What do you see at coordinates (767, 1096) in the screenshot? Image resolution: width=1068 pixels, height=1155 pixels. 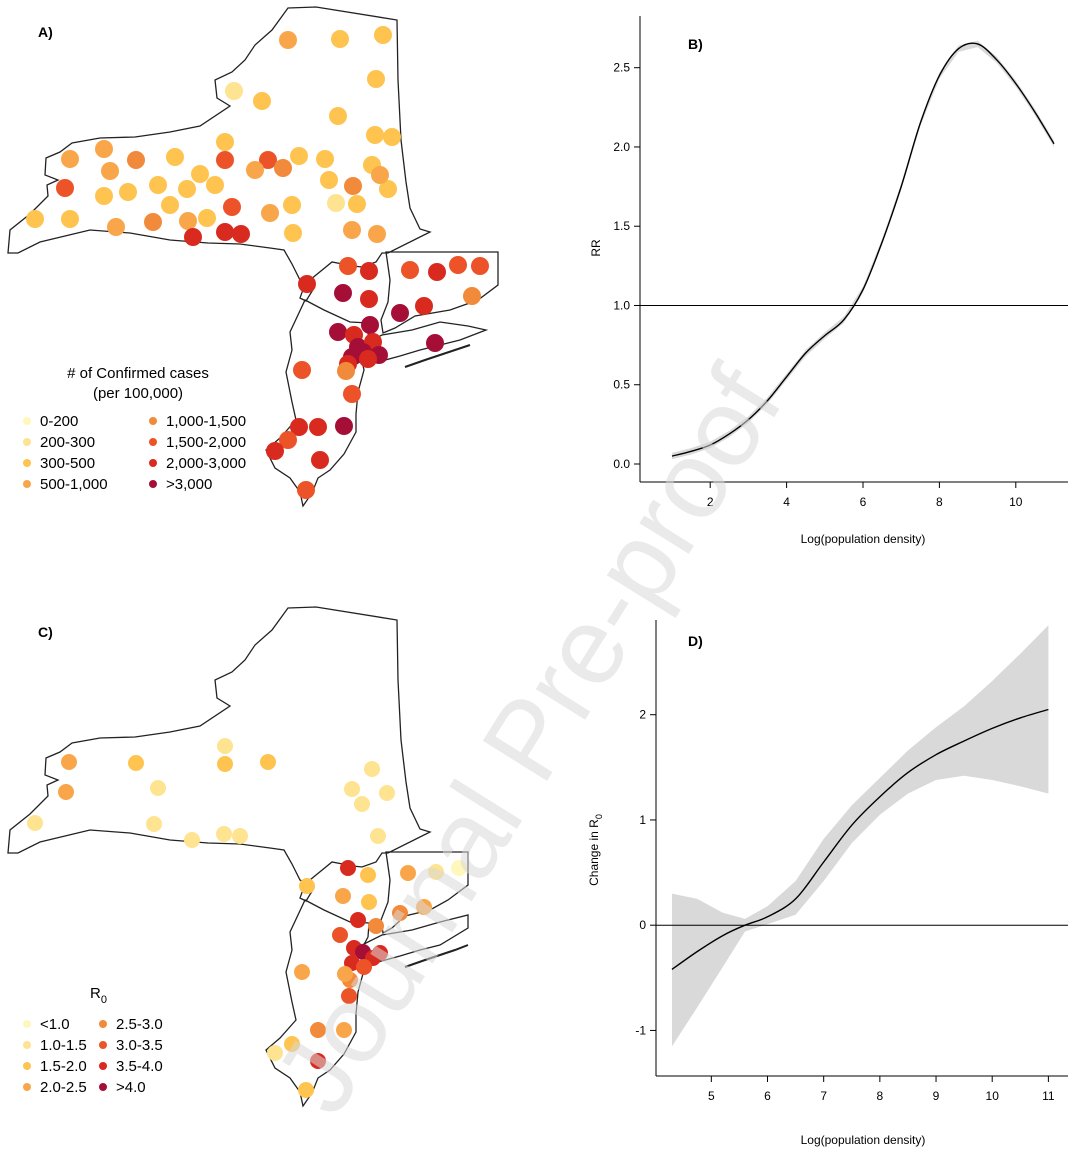 I see `x-tick-label: 6` at bounding box center [767, 1096].